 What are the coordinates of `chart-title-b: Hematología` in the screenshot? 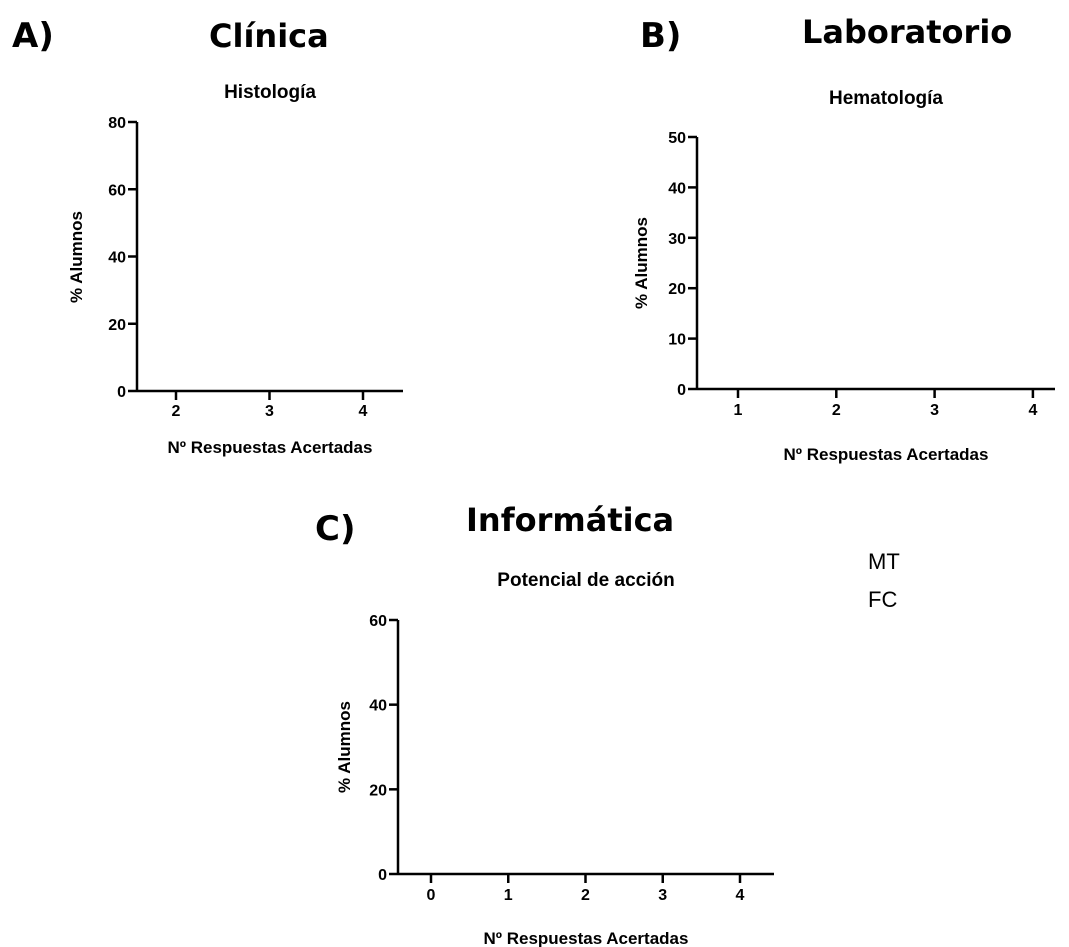 It's located at (886, 98).